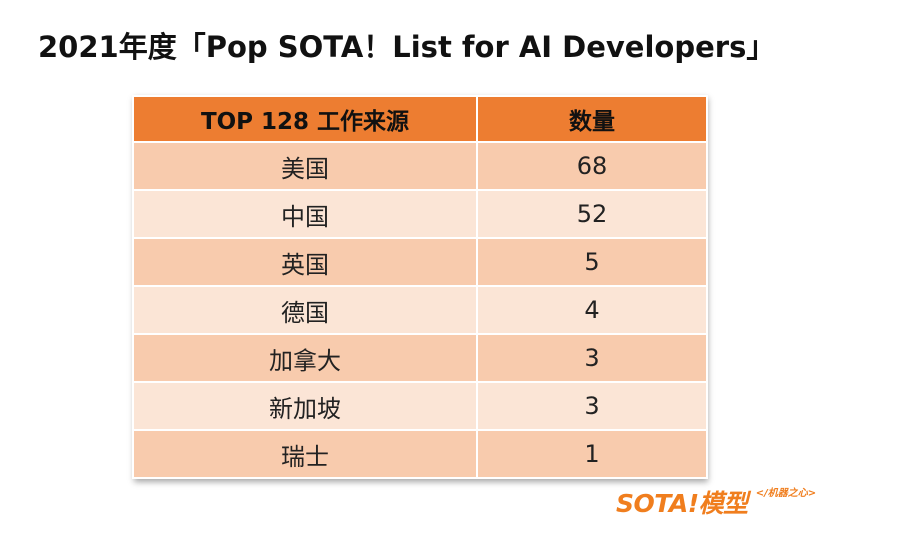 The image size is (919, 544). What do you see at coordinates (305, 310) in the screenshot?
I see `cell-country: 德国` at bounding box center [305, 310].